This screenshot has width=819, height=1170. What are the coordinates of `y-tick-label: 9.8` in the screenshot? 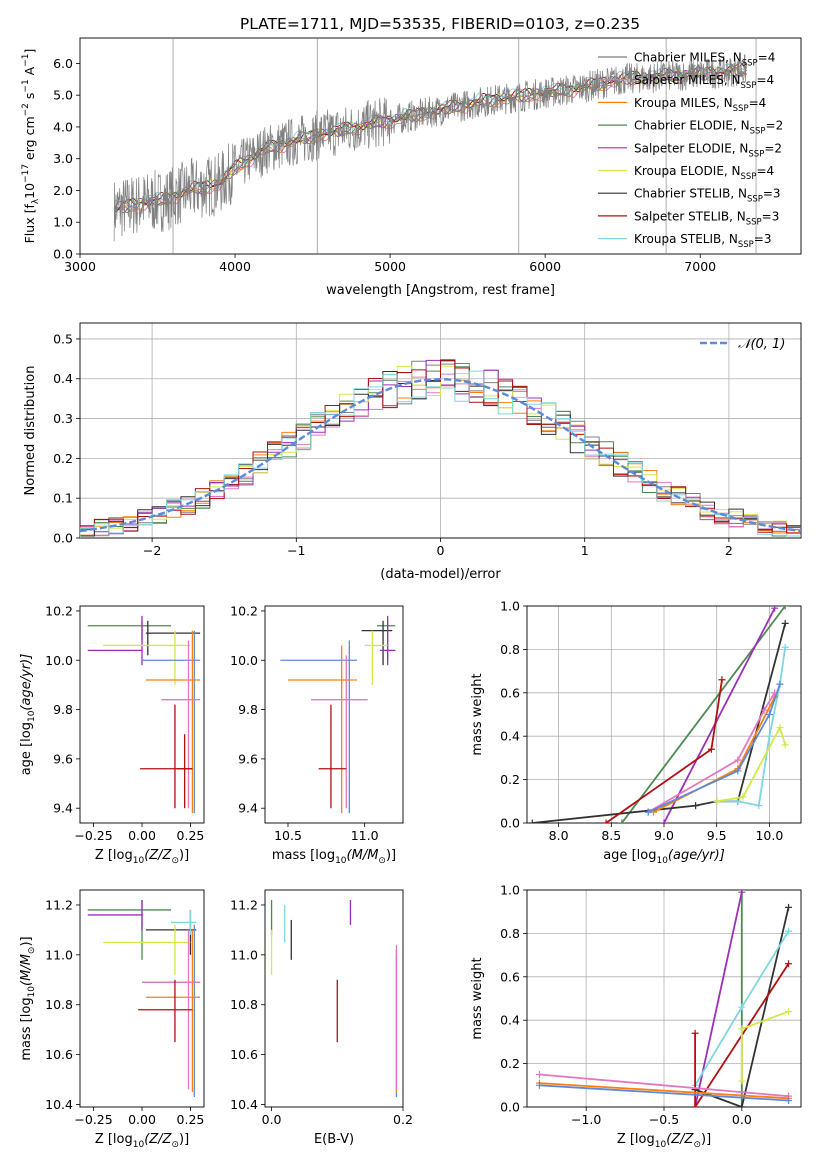 It's located at (248, 709).